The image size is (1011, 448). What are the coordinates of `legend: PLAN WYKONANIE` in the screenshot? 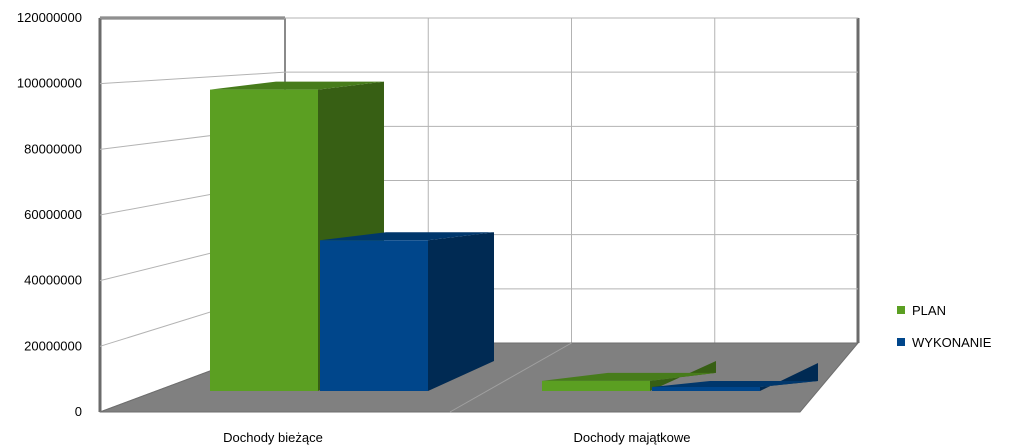 It's located at (944, 326).